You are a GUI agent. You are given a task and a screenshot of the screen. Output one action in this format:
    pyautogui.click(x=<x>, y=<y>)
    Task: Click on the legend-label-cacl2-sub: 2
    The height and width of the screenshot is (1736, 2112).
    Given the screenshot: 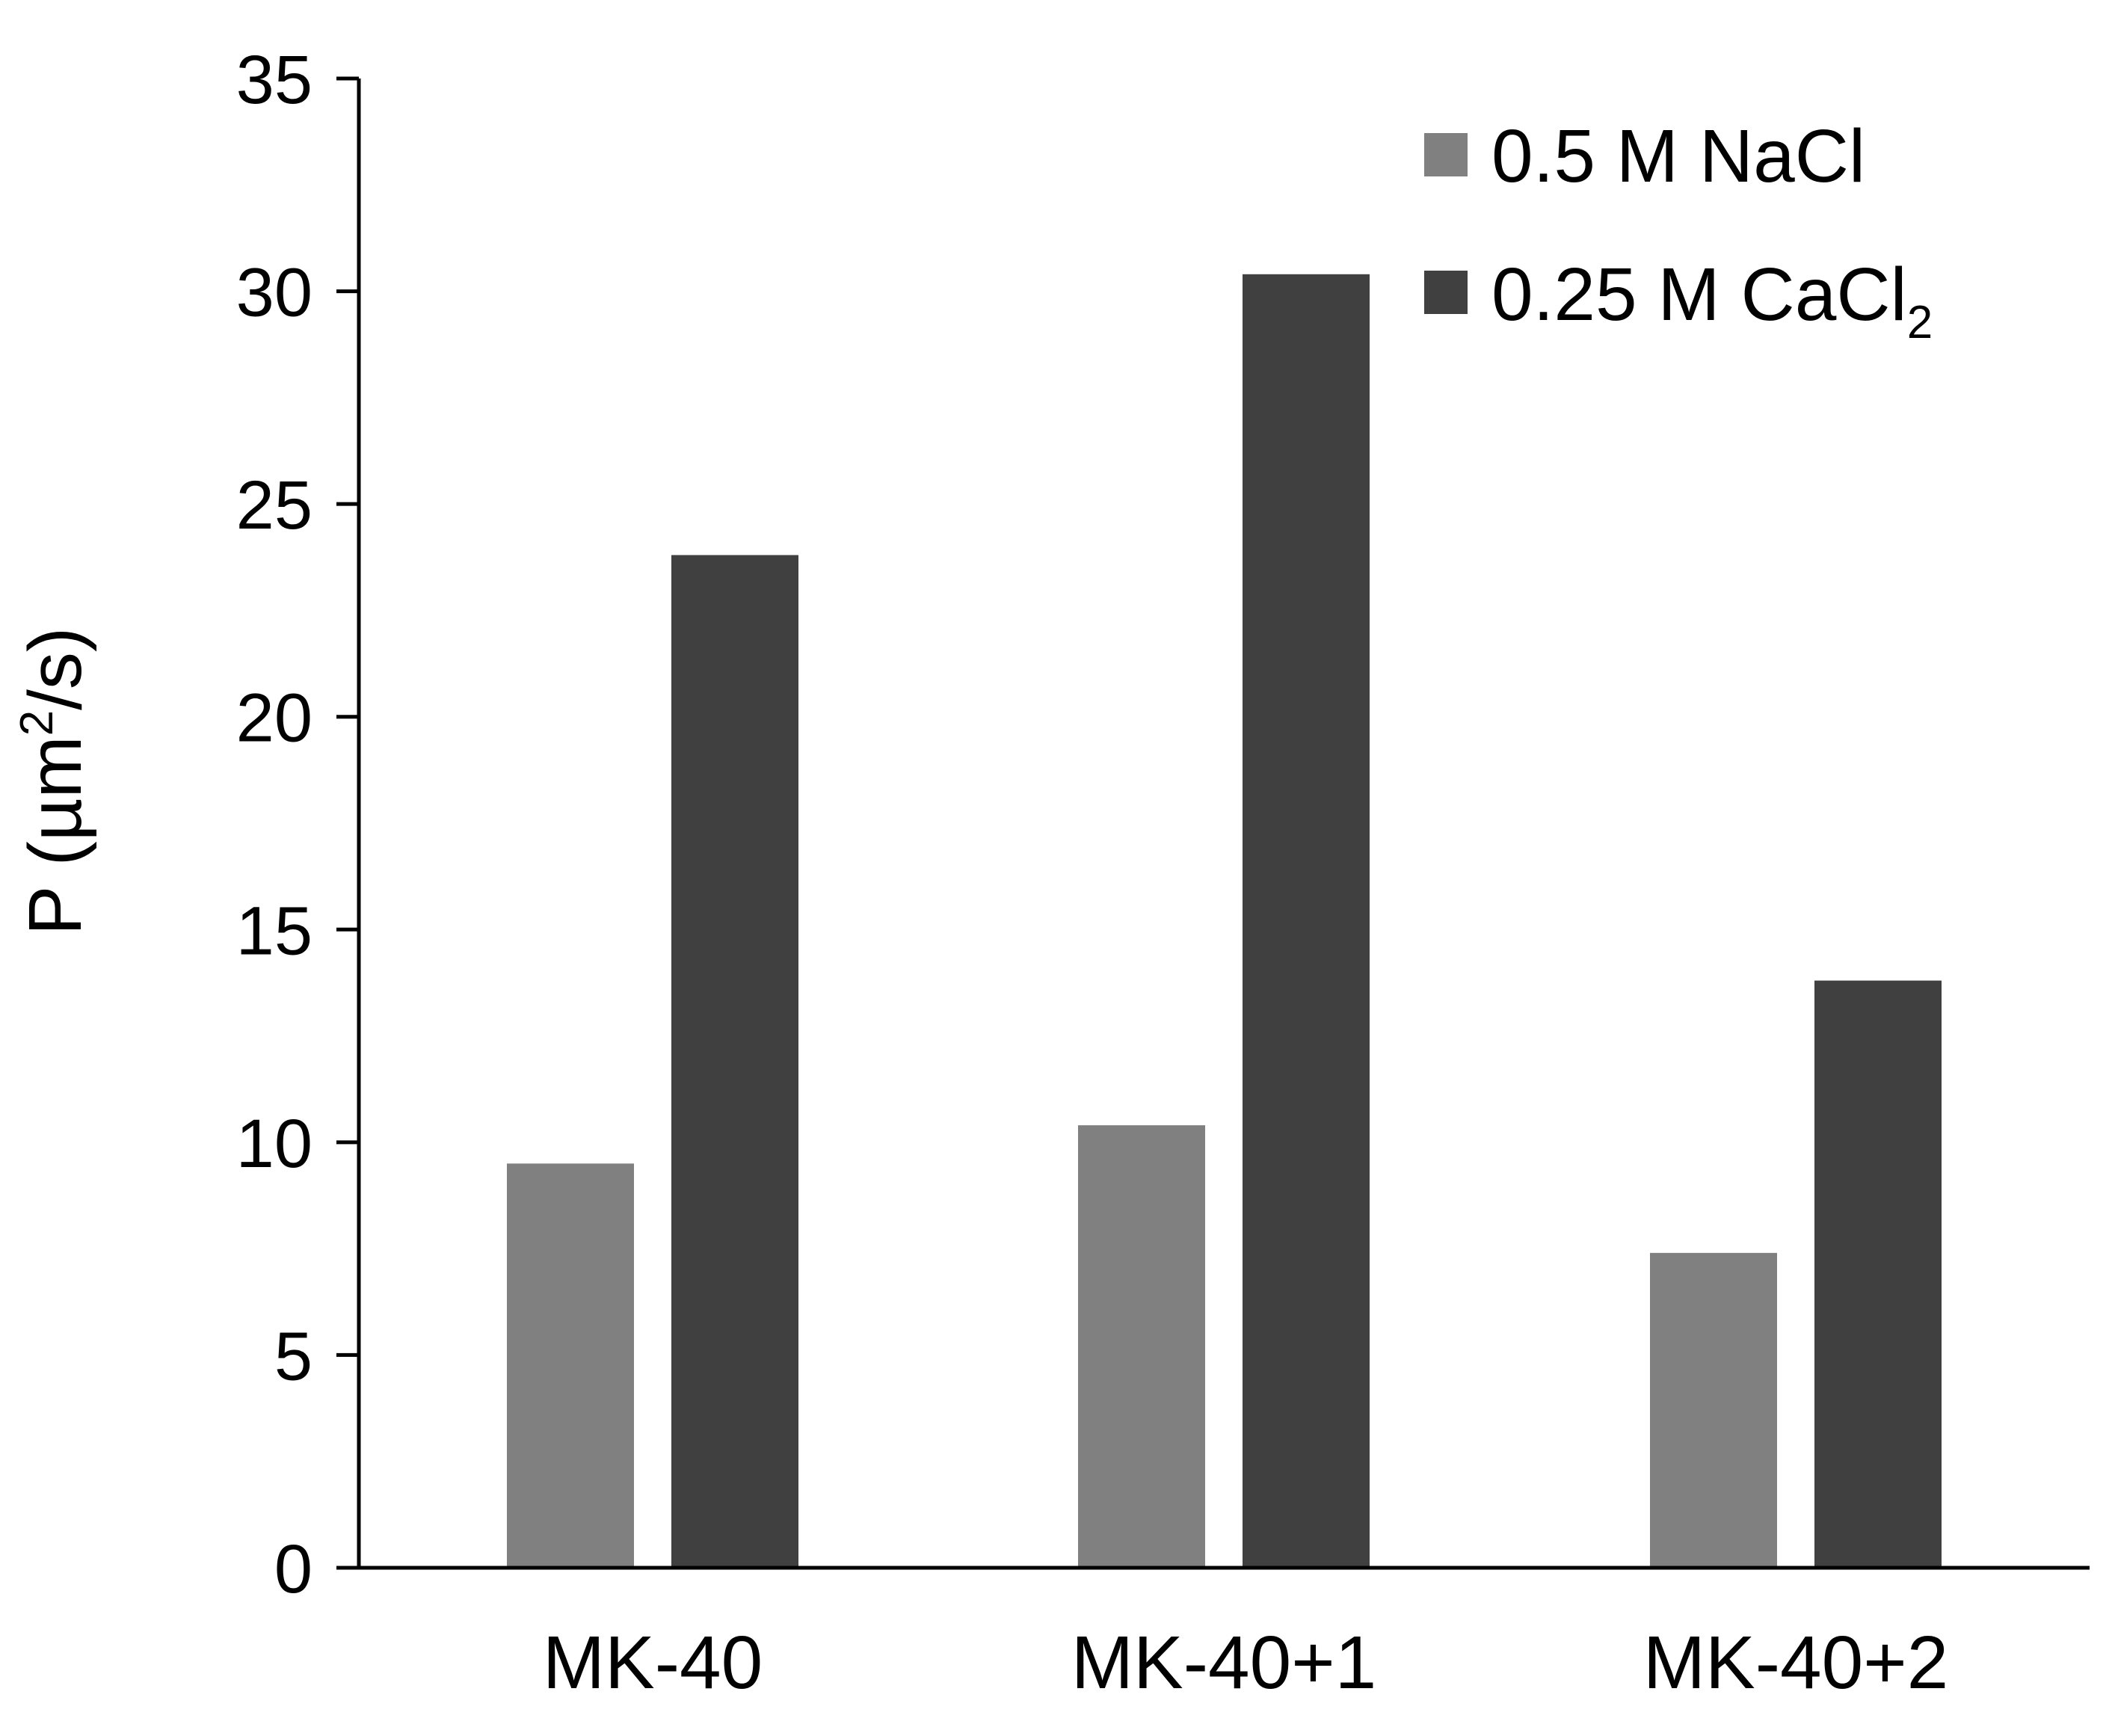 What is the action you would take?
    pyautogui.click(x=1920, y=322)
    